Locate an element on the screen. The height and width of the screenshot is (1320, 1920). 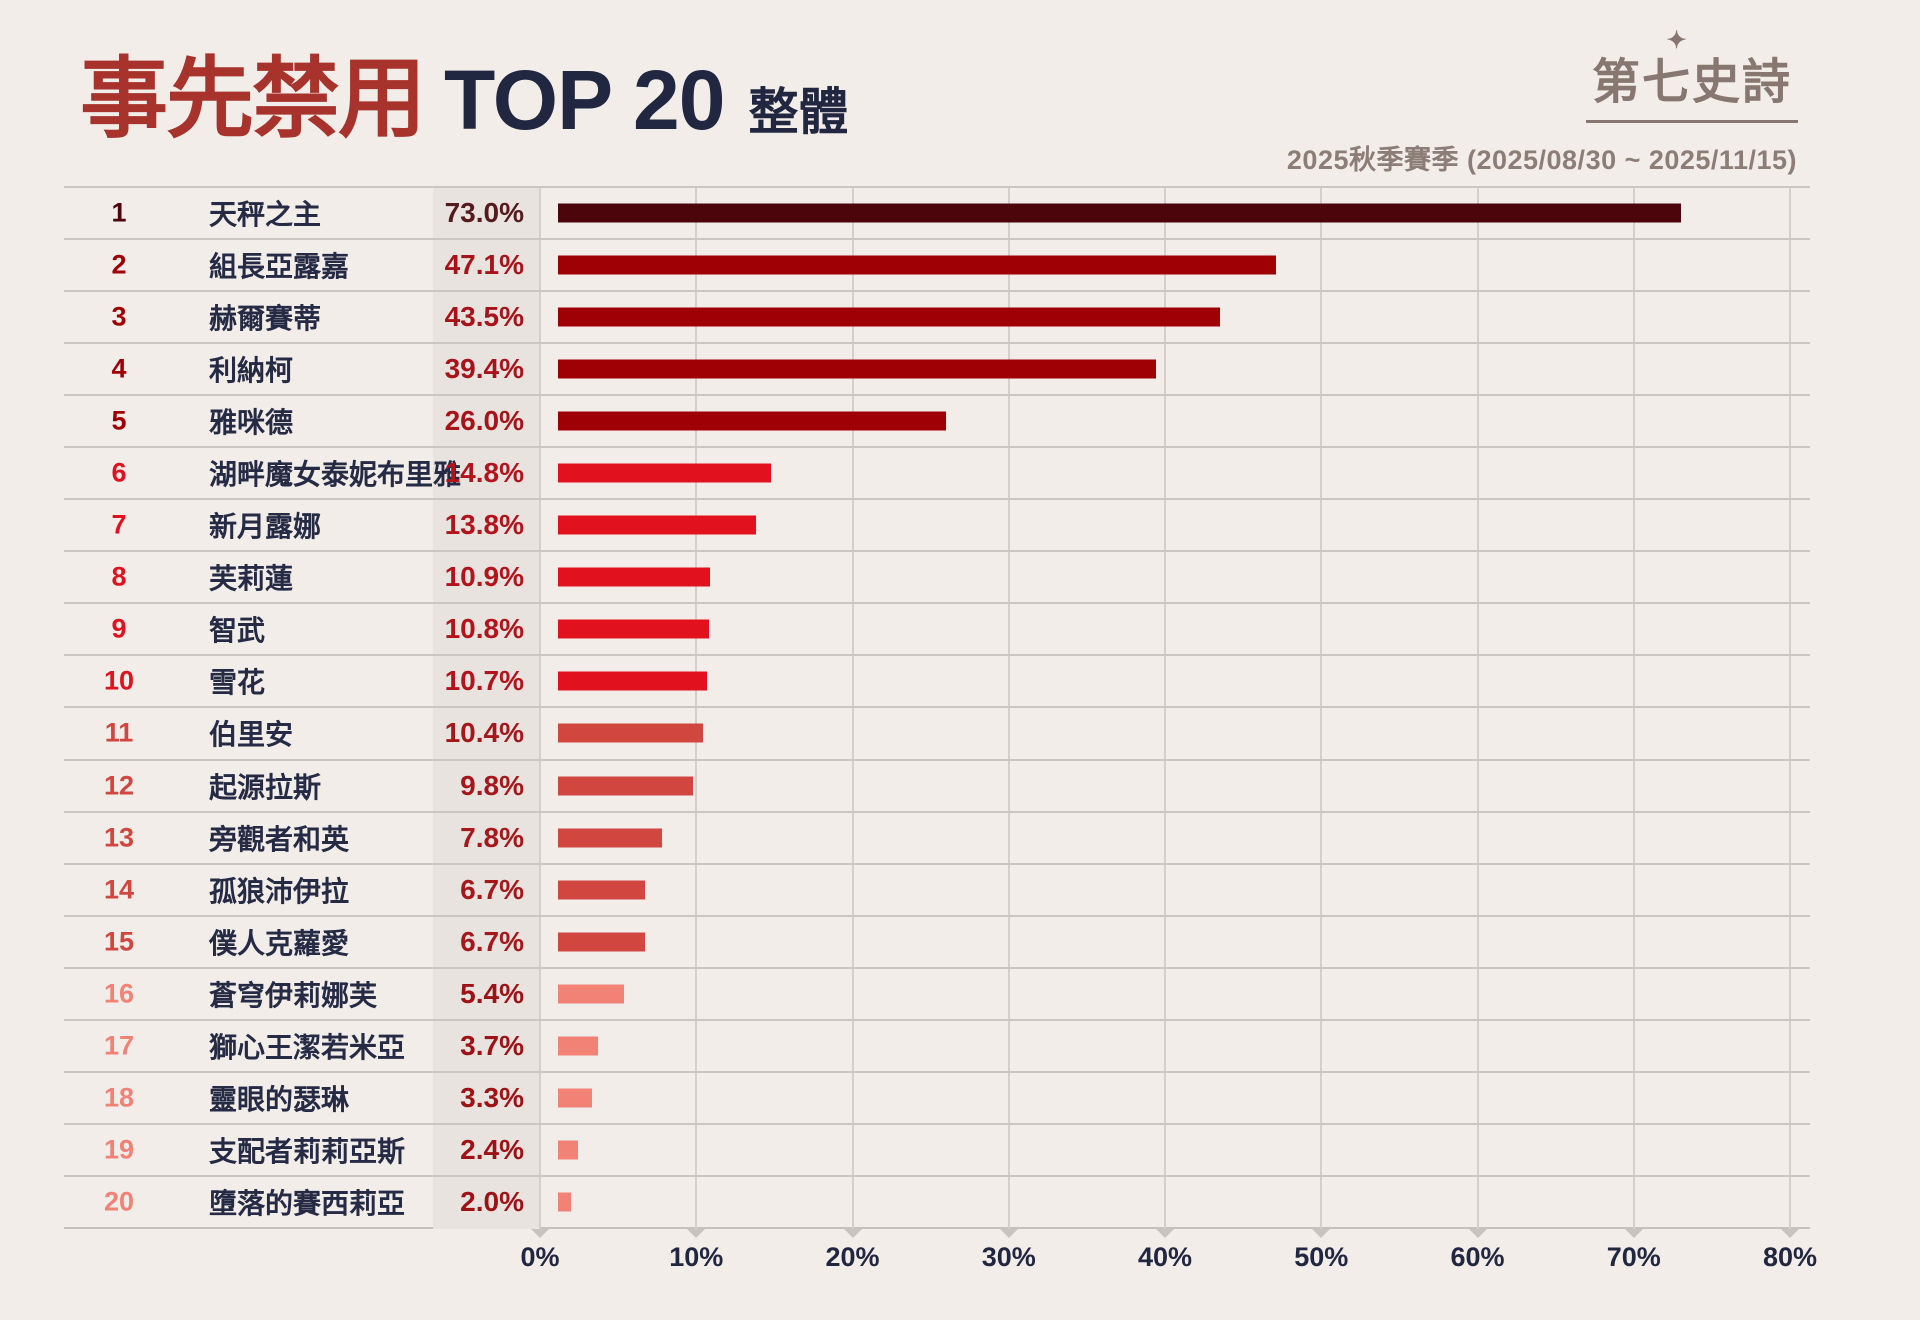
rank-label: 7 is located at coordinates (119, 524).